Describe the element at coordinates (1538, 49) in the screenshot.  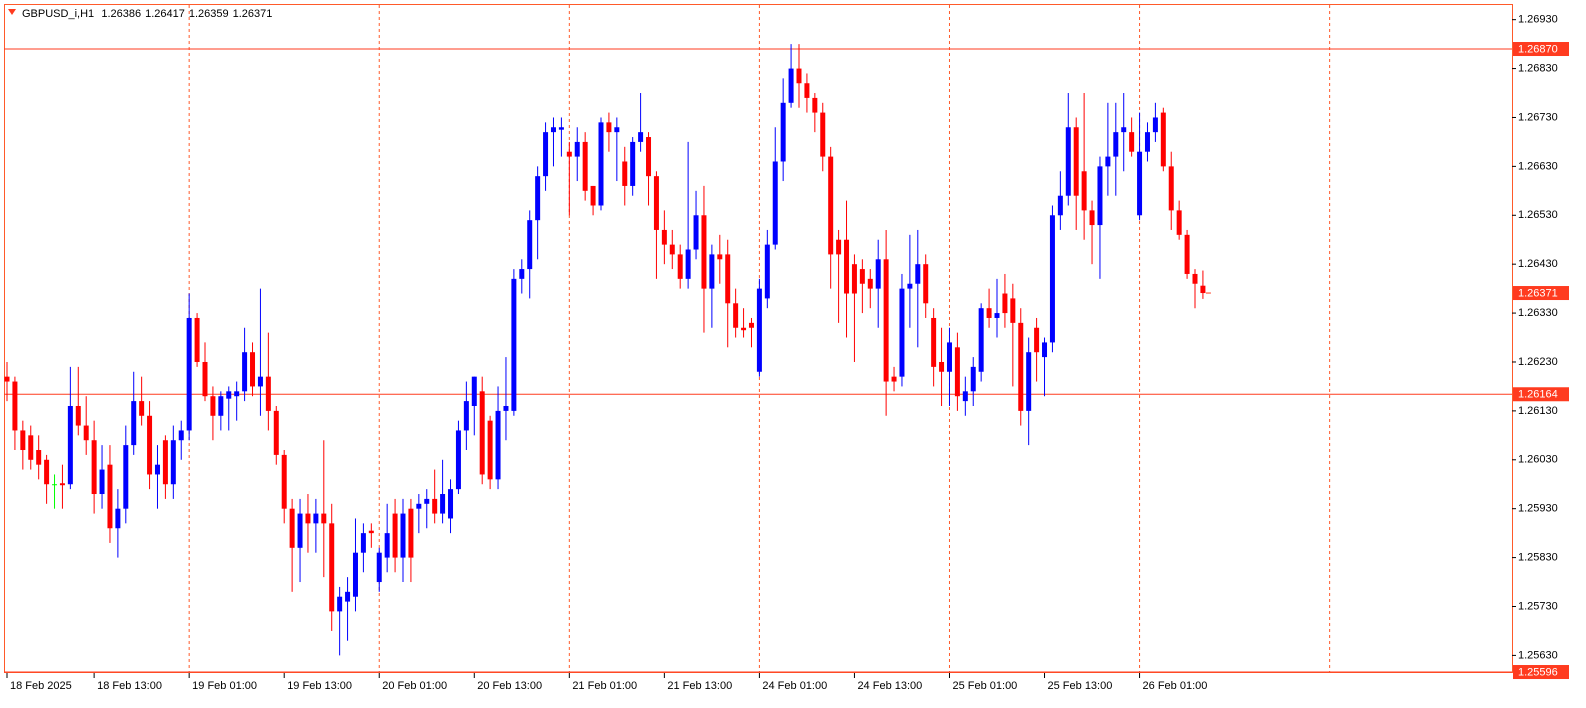
I see `price-tag-label: 1.26870` at that location.